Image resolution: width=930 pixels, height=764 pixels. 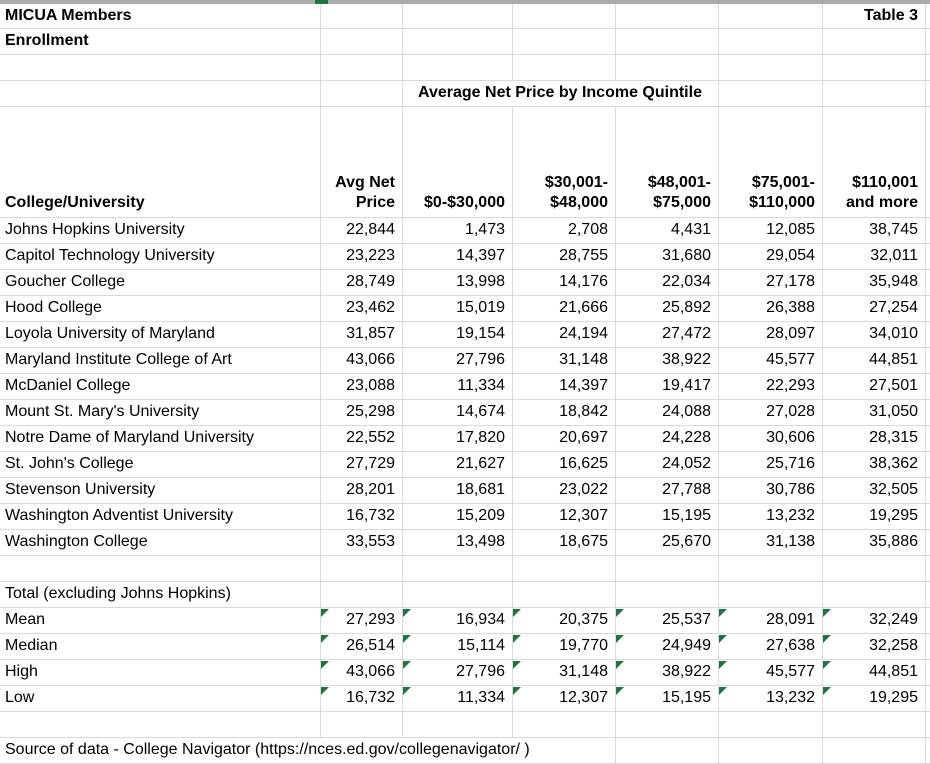 What do you see at coordinates (102, 411) in the screenshot?
I see `cell-college-name: Mount St. Mary's University` at bounding box center [102, 411].